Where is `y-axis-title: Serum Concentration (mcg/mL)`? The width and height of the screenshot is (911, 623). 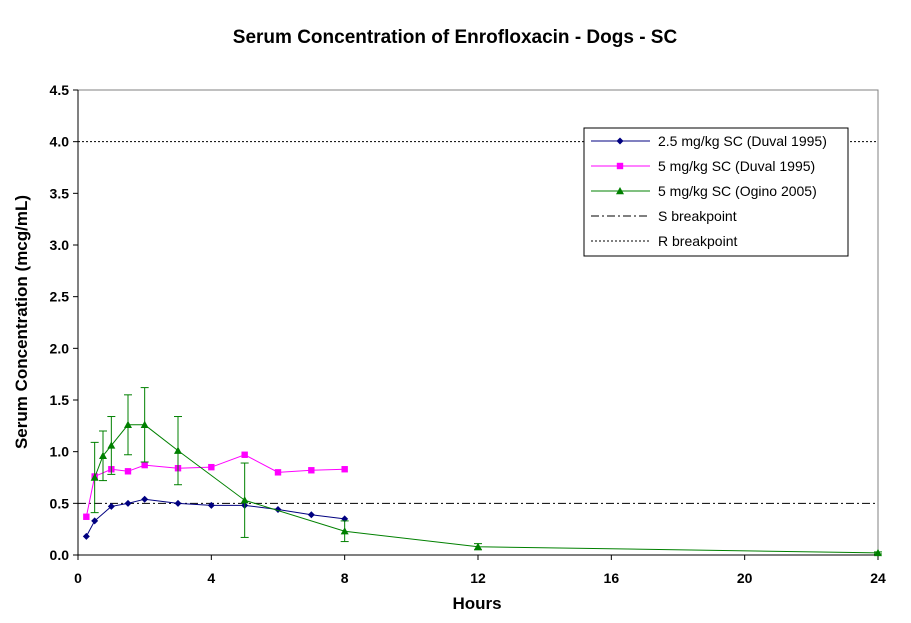
y-axis-title: Serum Concentration (mcg/mL) is located at coordinates (21, 322).